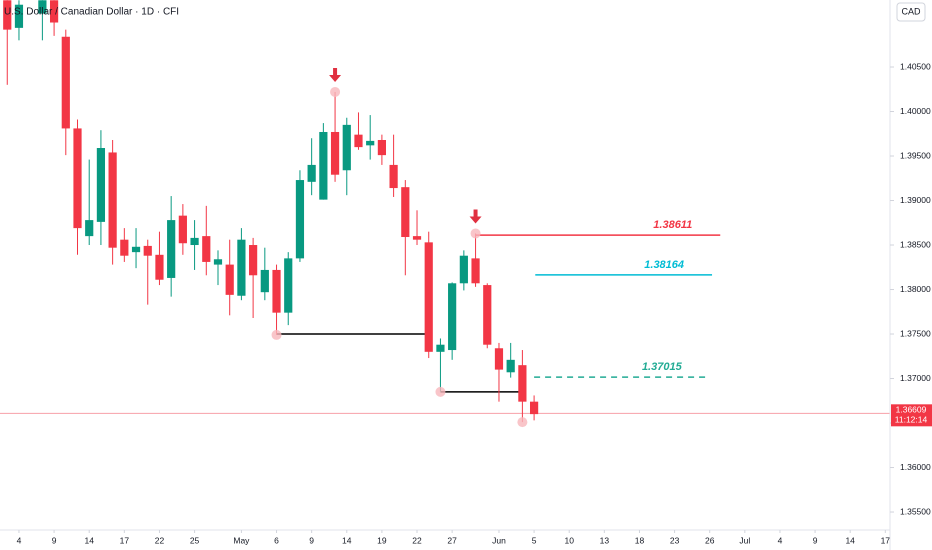 Image resolution: width=932 pixels, height=550 pixels. Describe the element at coordinates (915, 289) in the screenshot. I see `y-tick-label: 1.38000` at that location.